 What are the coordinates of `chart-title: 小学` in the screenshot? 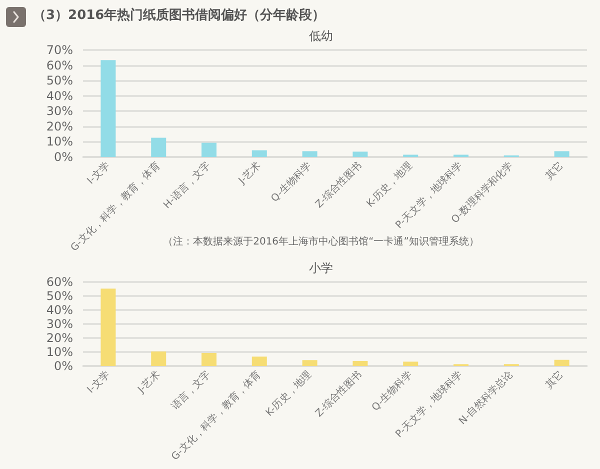 It's located at (321, 268).